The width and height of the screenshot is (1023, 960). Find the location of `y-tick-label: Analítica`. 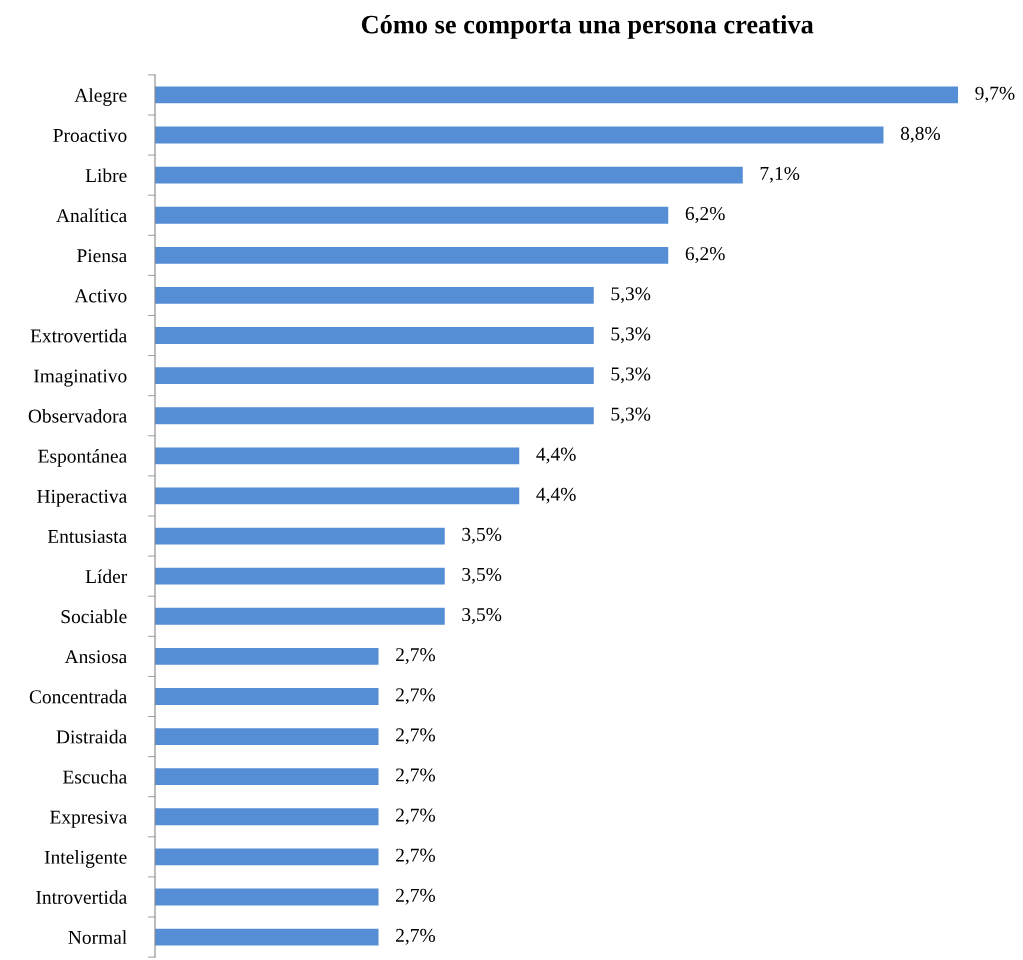

y-tick-label: Analítica is located at coordinates (91, 215).